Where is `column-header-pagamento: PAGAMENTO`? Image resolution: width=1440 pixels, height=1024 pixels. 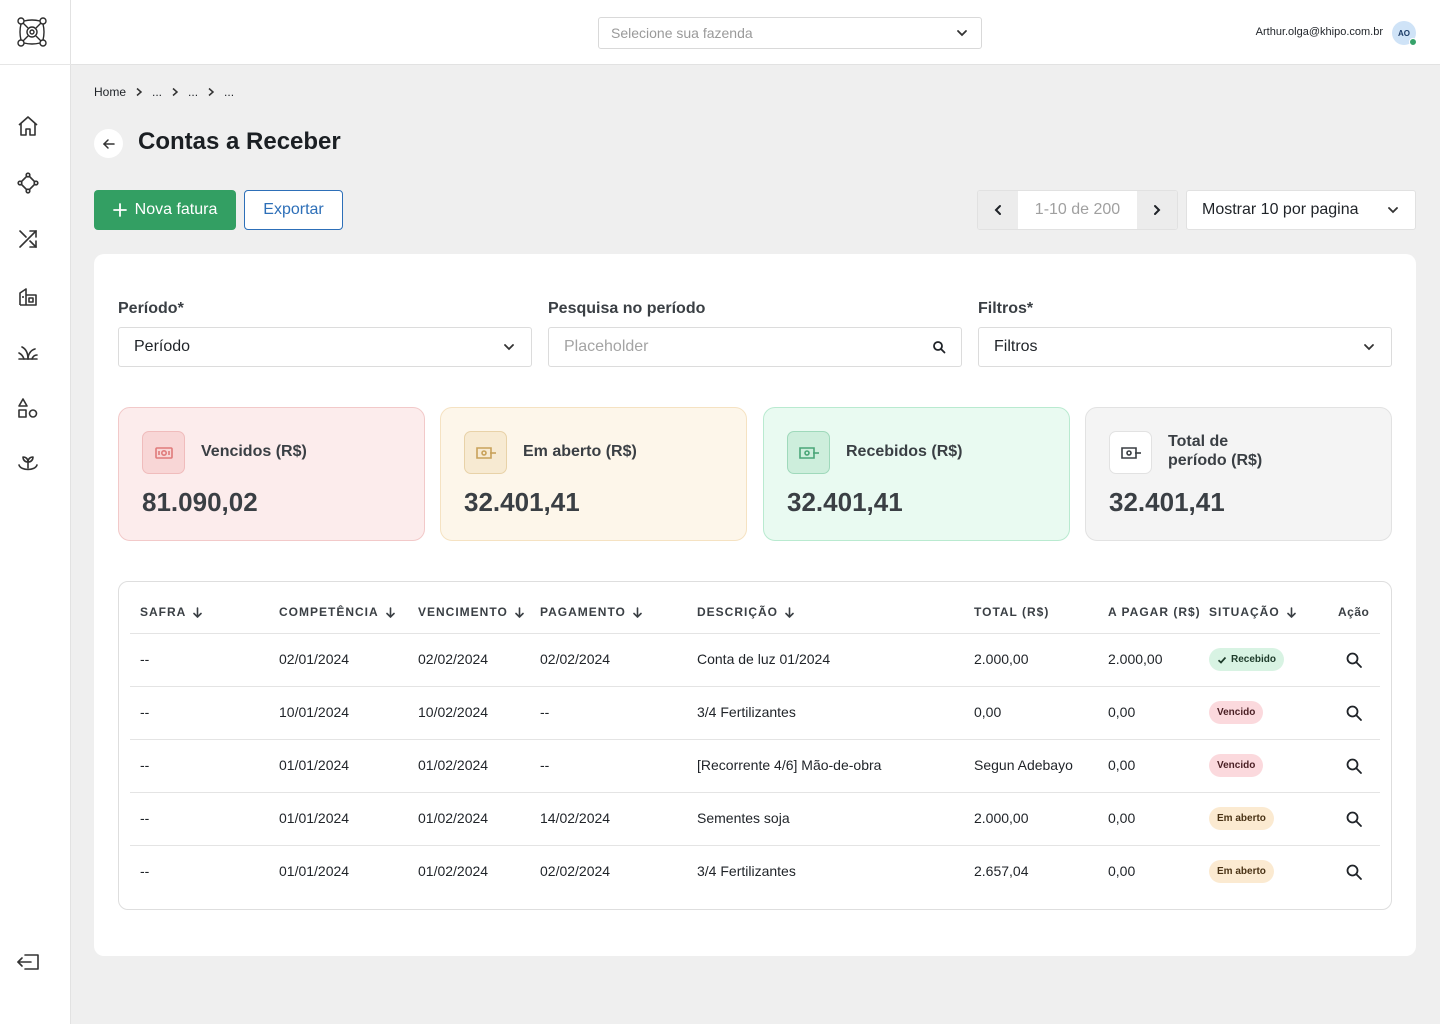
column-header-pagamento: PAGAMENTO is located at coordinates (591, 612).